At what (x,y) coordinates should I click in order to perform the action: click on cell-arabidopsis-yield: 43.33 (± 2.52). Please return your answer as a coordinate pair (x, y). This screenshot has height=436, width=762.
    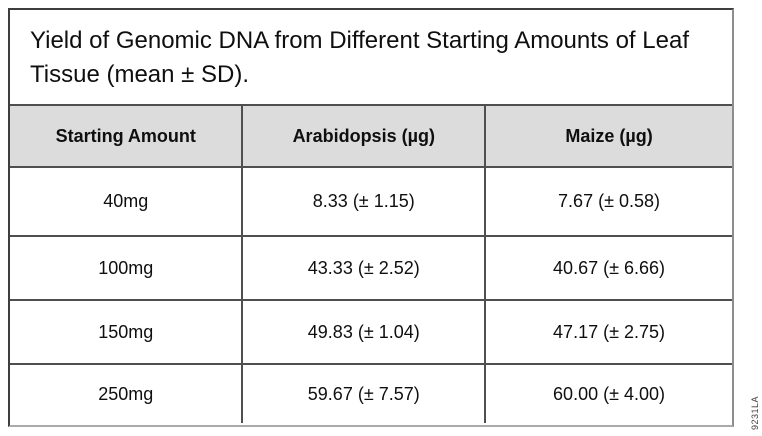
    Looking at the image, I should click on (364, 268).